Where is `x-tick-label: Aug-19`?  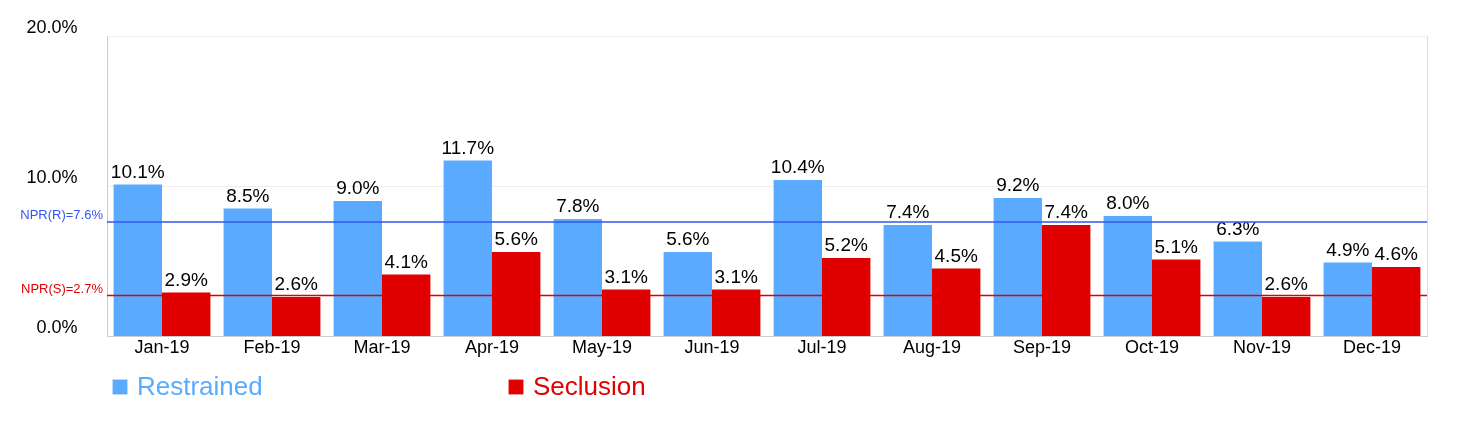
x-tick-label: Aug-19 is located at coordinates (932, 346).